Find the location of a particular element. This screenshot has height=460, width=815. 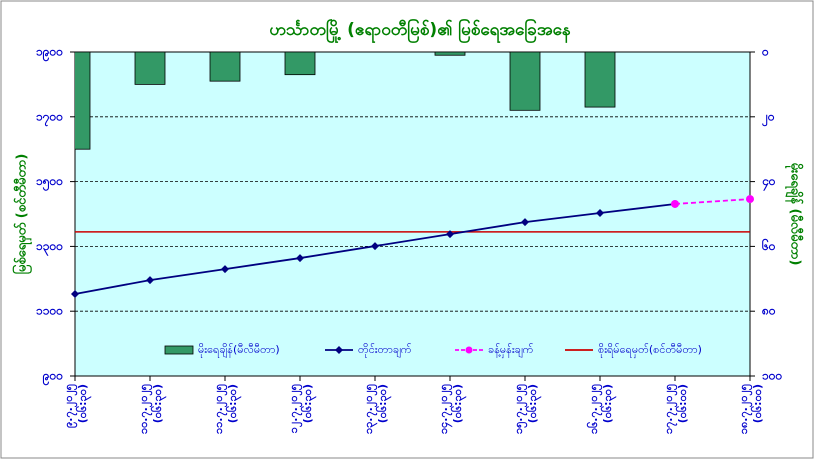

legend-label: ခန့်မှန်းချက် is located at coordinates (511, 350).